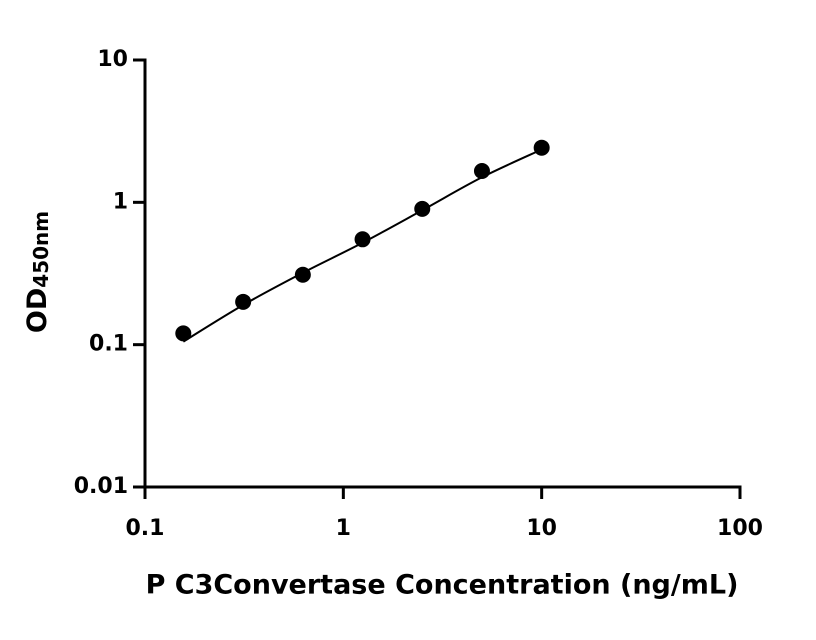 The height and width of the screenshot is (640, 816). Describe the element at coordinates (41, 249) in the screenshot. I see `y-axis-label-sub: 450nm` at that location.